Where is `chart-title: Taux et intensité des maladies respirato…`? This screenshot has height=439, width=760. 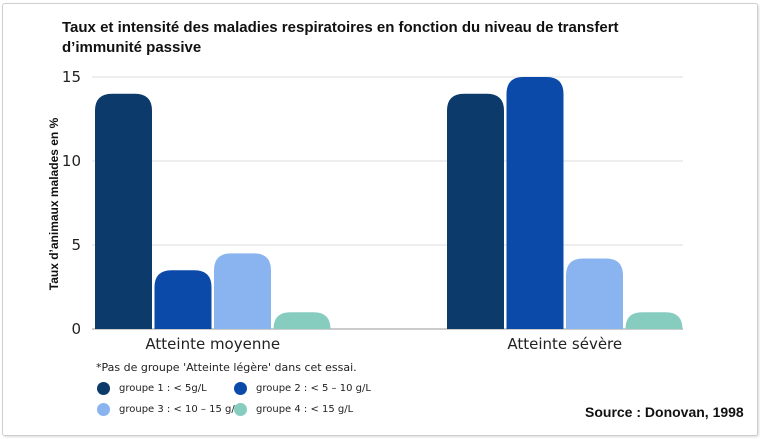
chart-title: Taux et intensité des maladies respirato… is located at coordinates (340, 37).